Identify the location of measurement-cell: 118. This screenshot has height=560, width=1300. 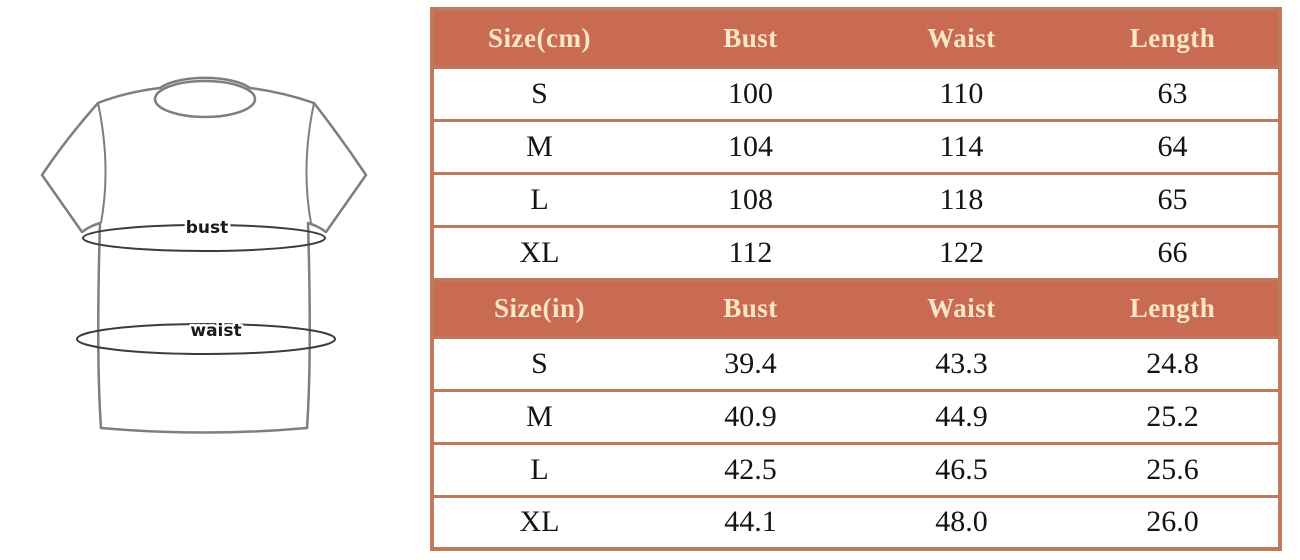
(961, 199).